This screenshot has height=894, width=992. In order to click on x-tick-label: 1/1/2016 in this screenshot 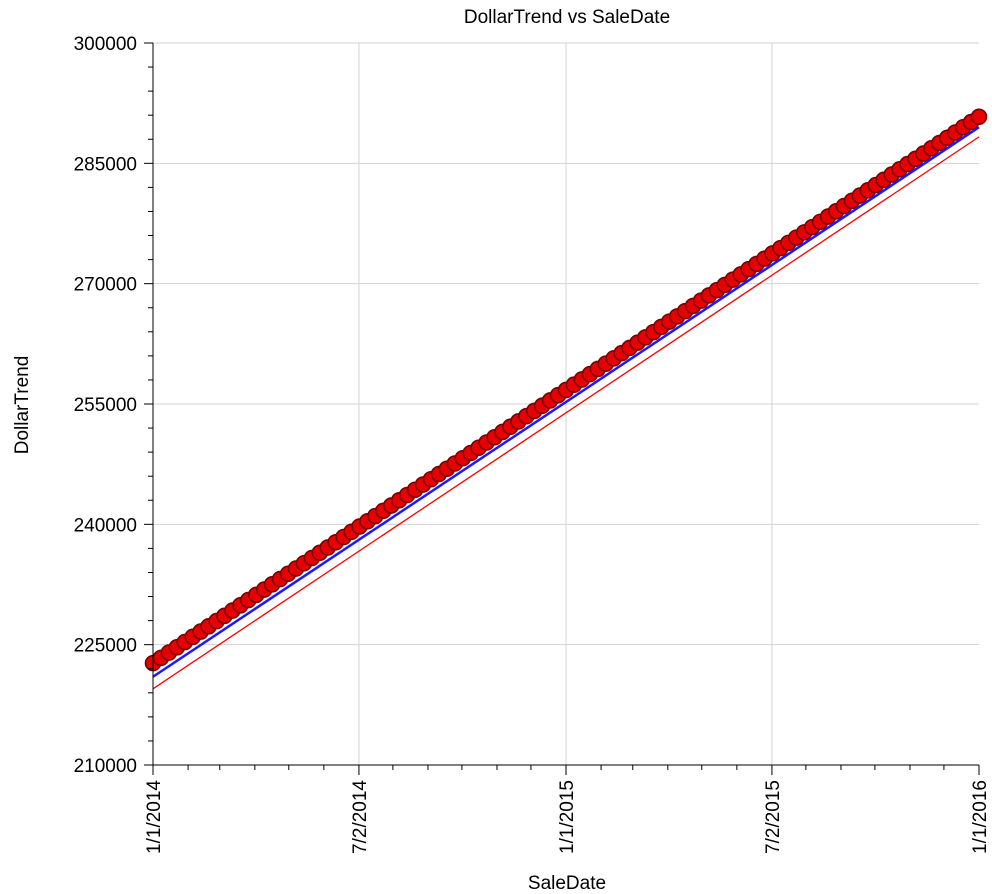, I will do `click(980, 817)`.